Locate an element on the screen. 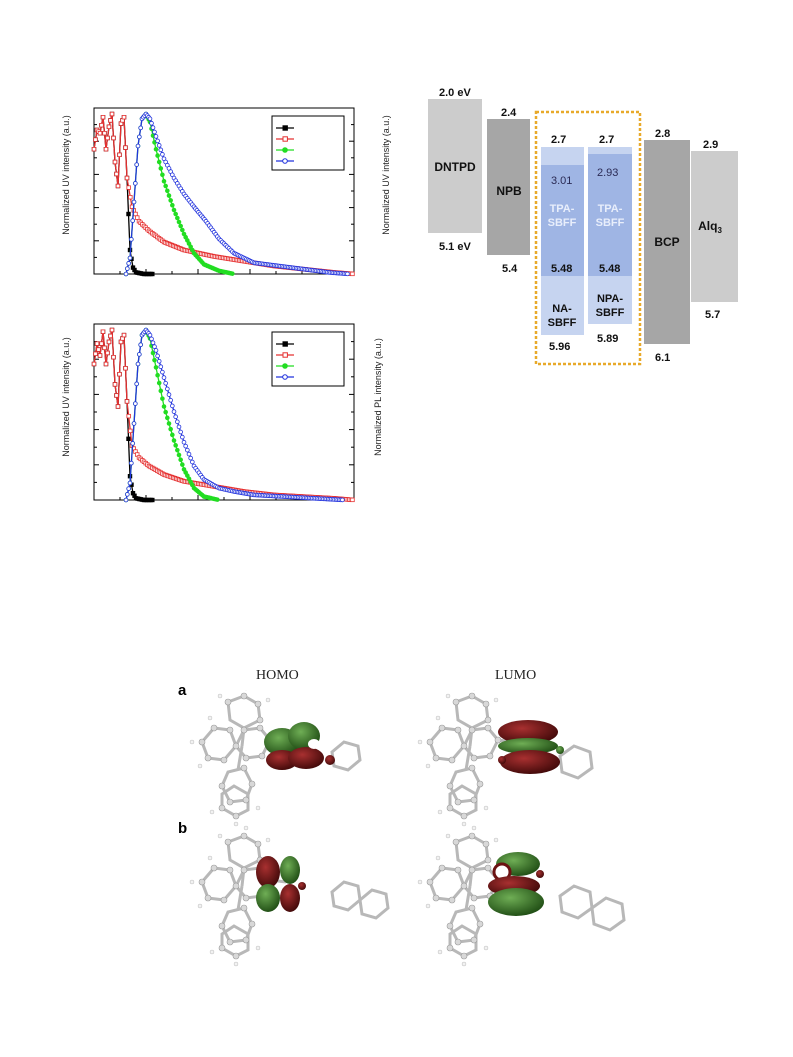 The width and height of the screenshot is (793, 1057). tpa-1-homo-label: 5.48 is located at coordinates (561, 269).